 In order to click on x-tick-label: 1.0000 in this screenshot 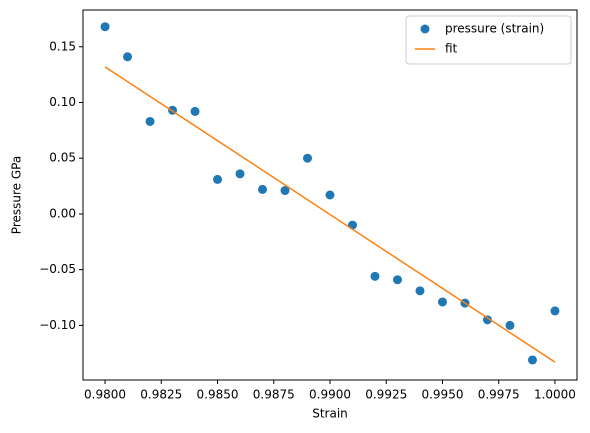, I will do `click(555, 395)`.